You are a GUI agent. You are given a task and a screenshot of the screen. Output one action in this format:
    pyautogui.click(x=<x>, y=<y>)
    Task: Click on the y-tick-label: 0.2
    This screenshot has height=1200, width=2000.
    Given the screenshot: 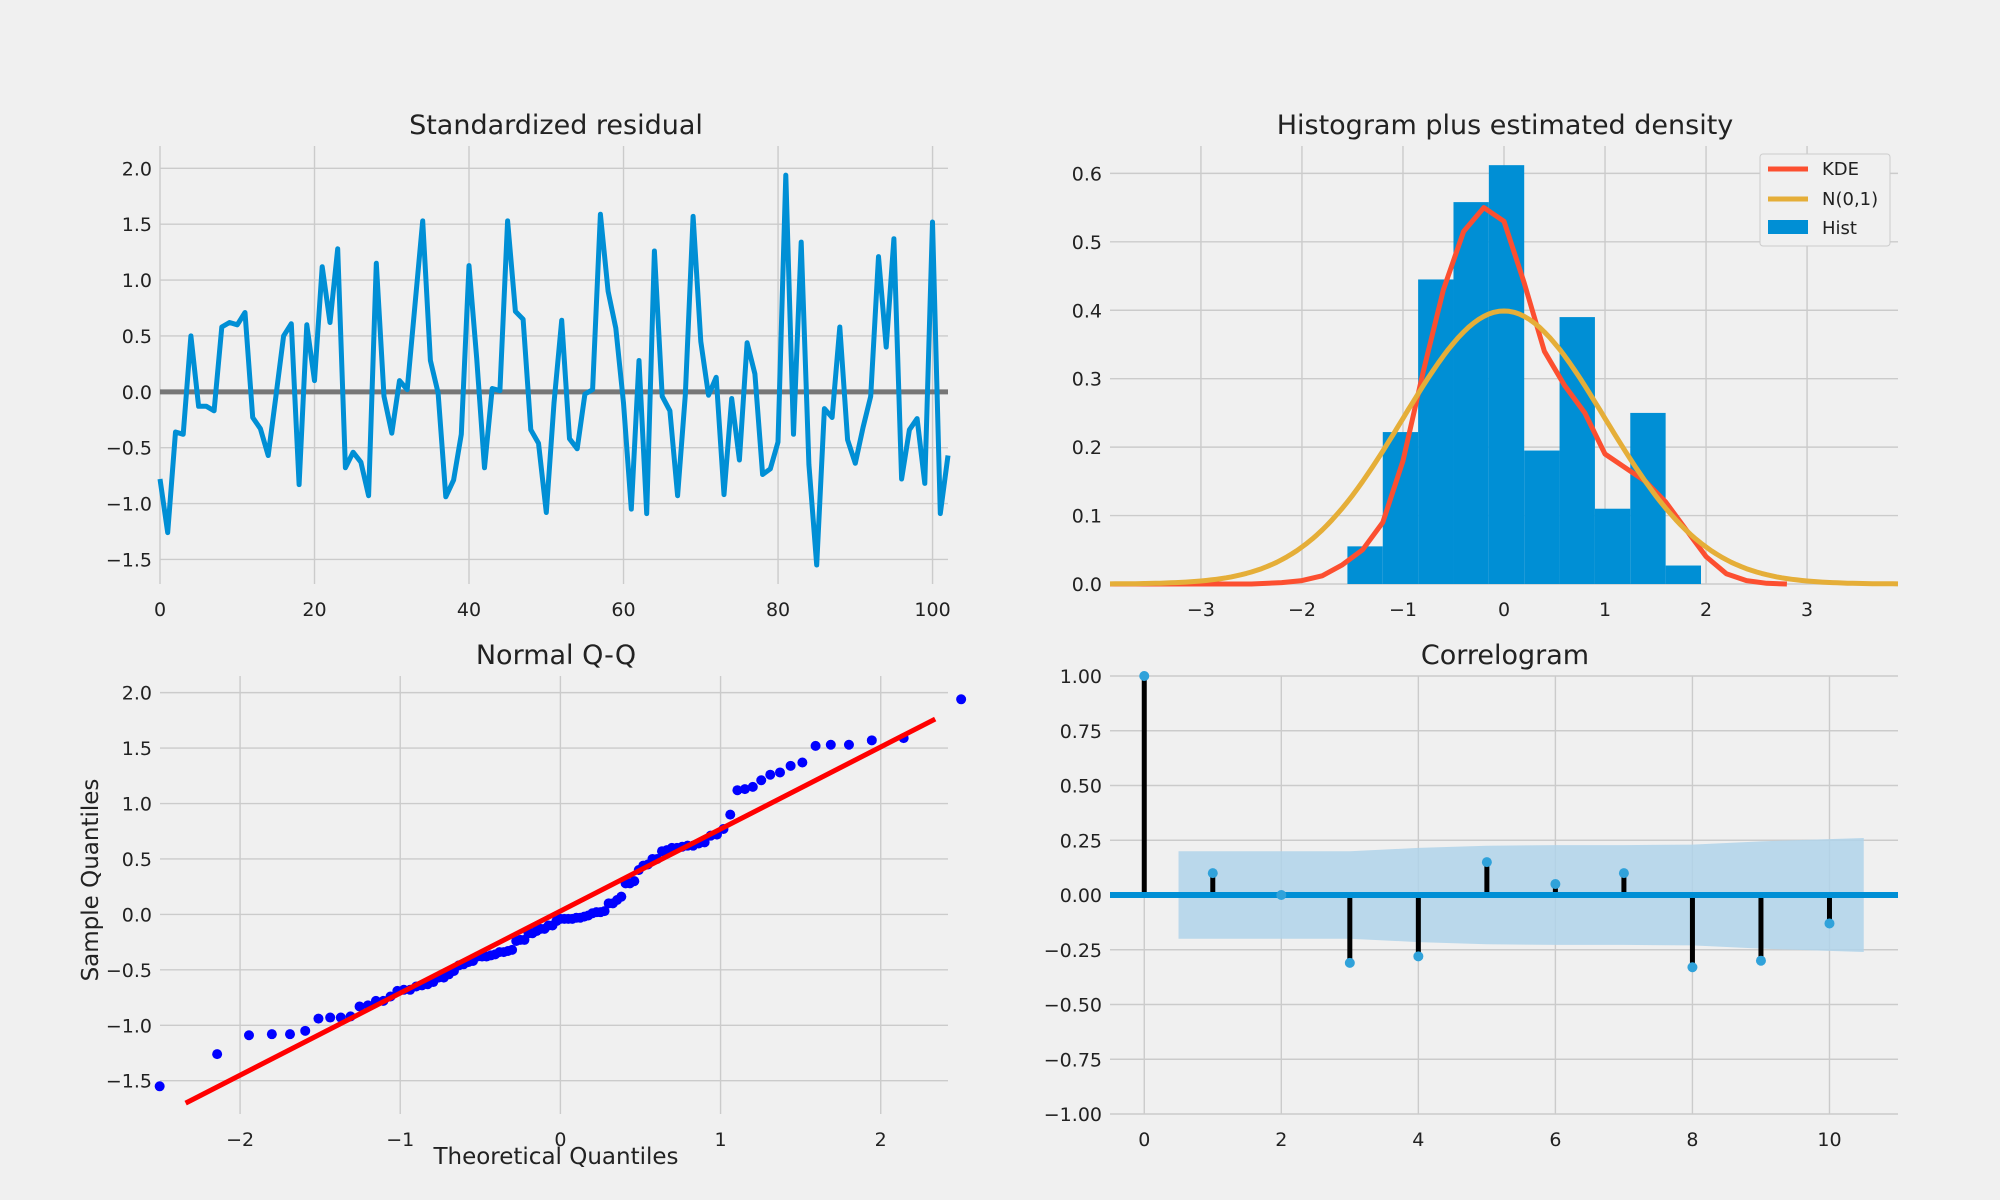 What is the action you would take?
    pyautogui.click(x=1087, y=448)
    